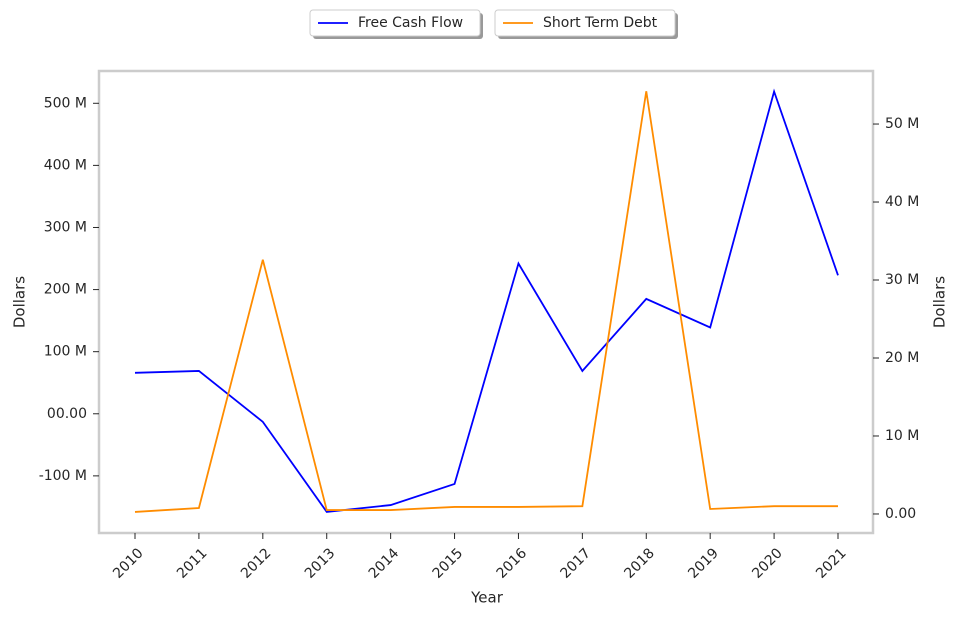 The height and width of the screenshot is (618, 958). What do you see at coordinates (940, 302) in the screenshot?
I see `y2-axis-label: Dollars` at bounding box center [940, 302].